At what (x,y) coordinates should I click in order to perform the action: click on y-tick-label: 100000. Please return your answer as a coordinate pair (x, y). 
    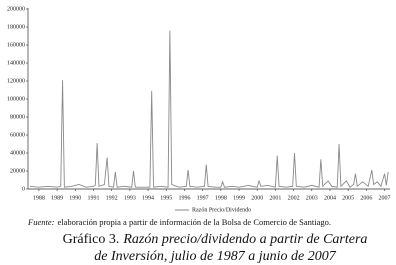
    Looking at the image, I should click on (16, 99).